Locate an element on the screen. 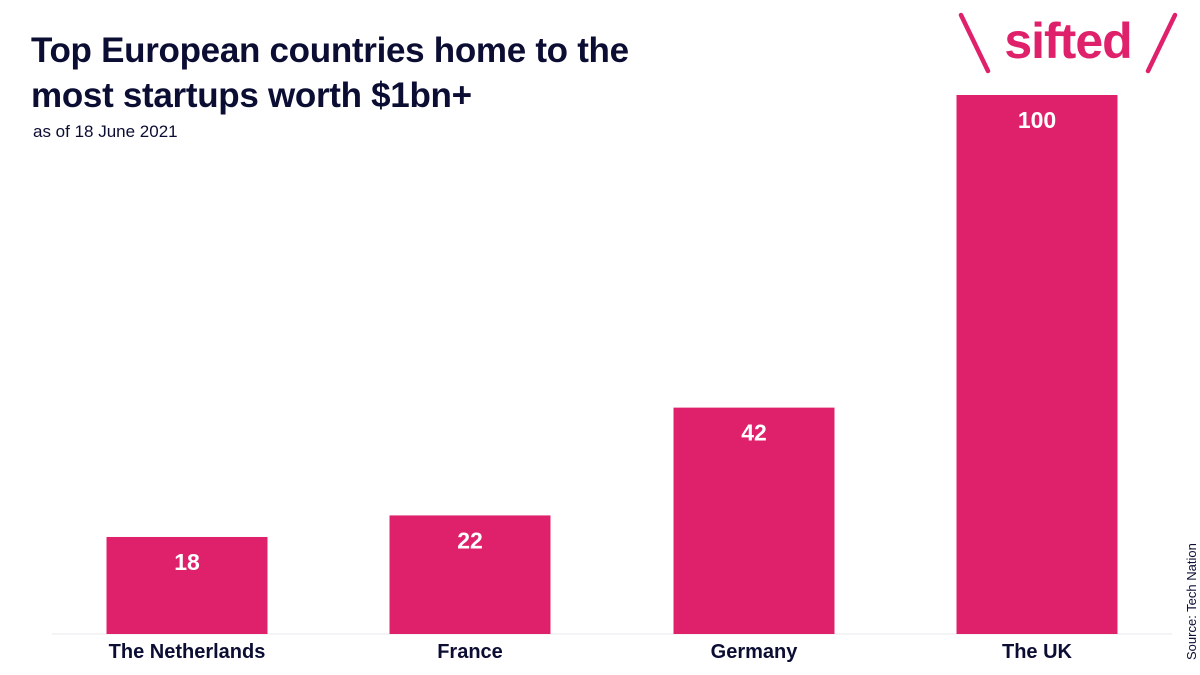  category-label: Germany is located at coordinates (755, 652).